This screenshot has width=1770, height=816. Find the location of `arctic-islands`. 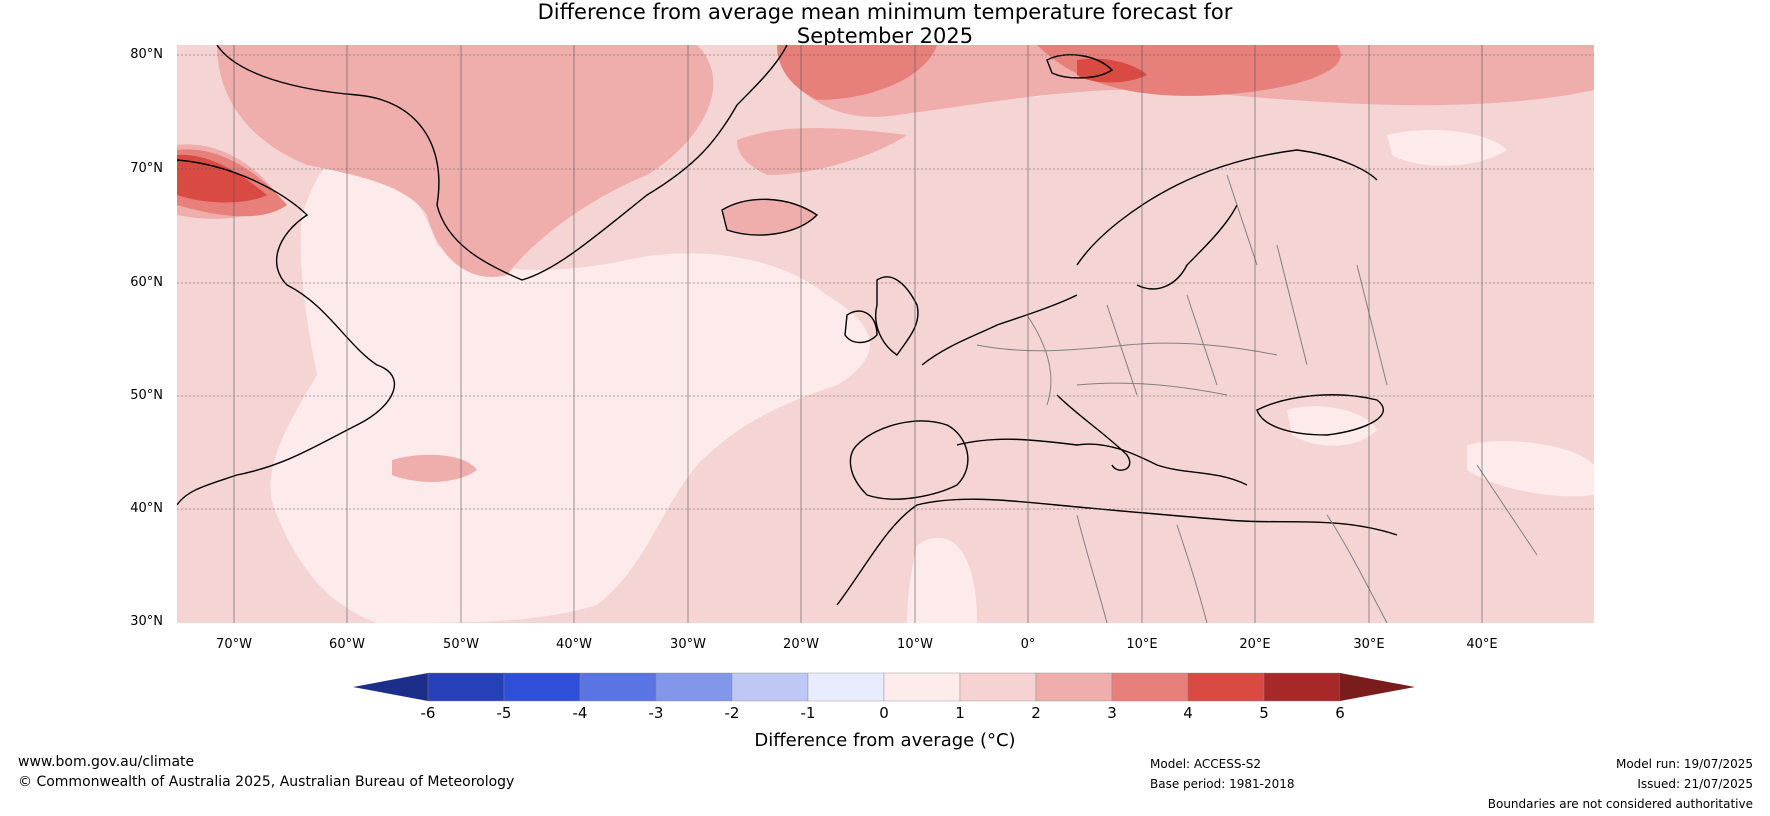

arctic-islands is located at coordinates (1080, 66).